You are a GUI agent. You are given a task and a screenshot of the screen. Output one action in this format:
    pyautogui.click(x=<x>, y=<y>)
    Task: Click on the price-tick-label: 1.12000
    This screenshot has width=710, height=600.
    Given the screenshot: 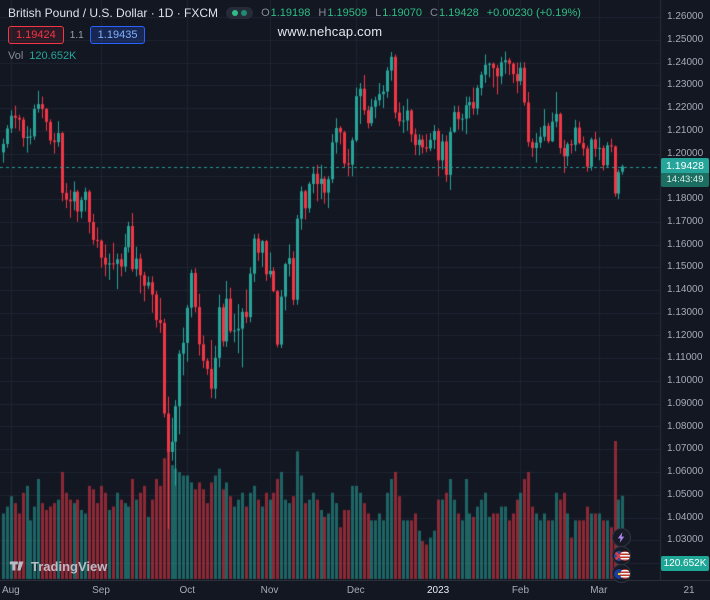 What is the action you would take?
    pyautogui.click(x=685, y=335)
    